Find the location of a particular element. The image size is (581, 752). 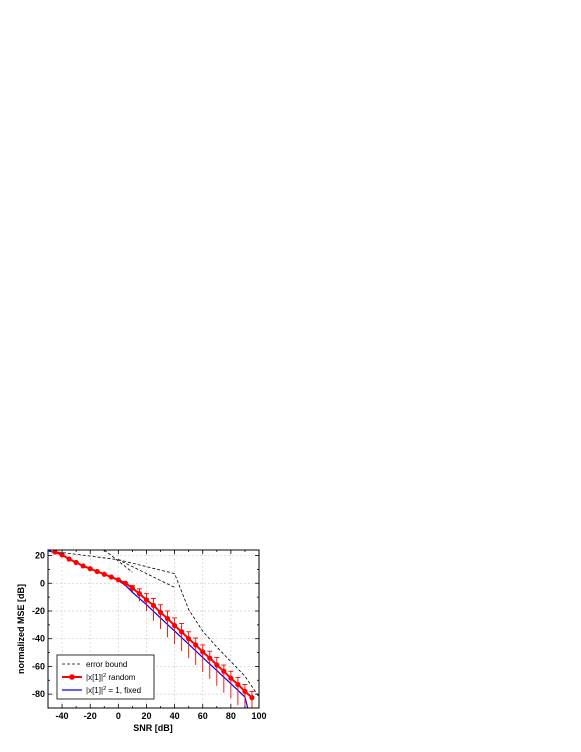

legend-label-fixed-post: = 1, fixed is located at coordinates (123, 690).